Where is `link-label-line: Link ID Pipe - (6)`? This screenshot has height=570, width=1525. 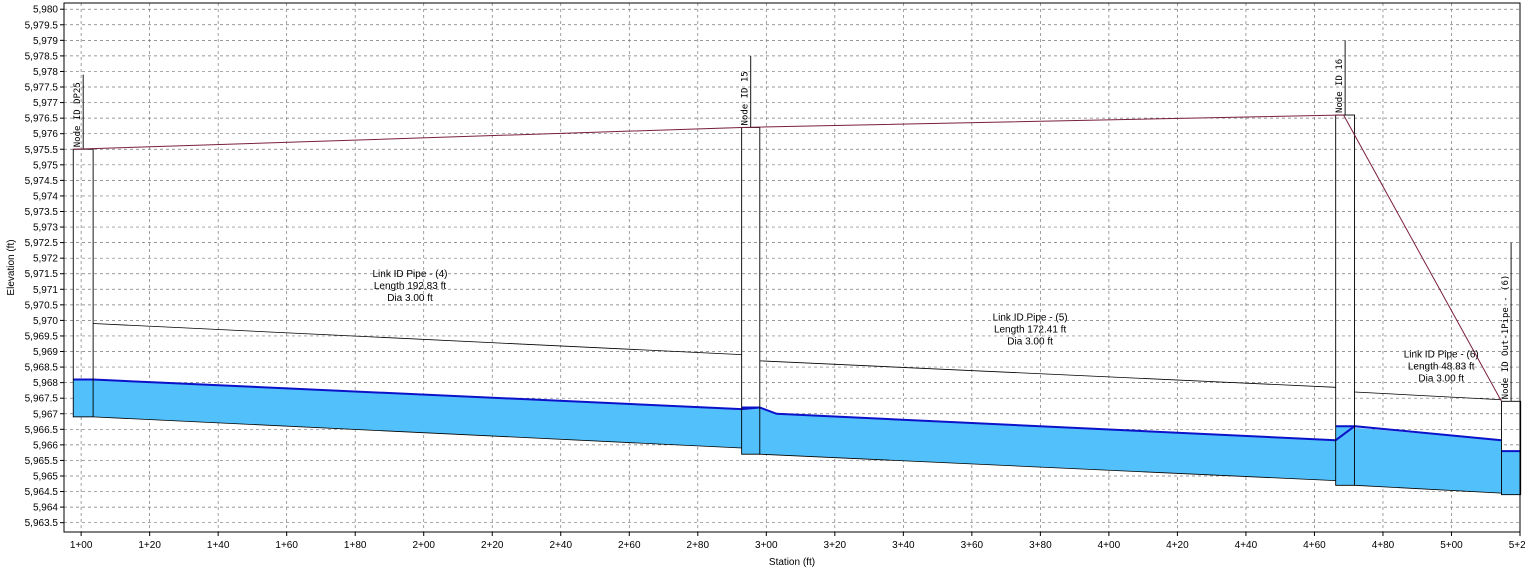
link-label-line: Link ID Pipe - (6) is located at coordinates (1441, 355).